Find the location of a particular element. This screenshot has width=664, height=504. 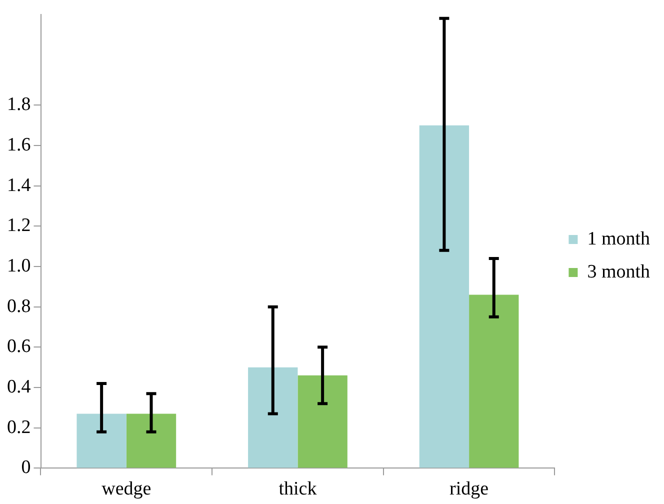

y-tick-label: 1.8 is located at coordinates (19, 105).